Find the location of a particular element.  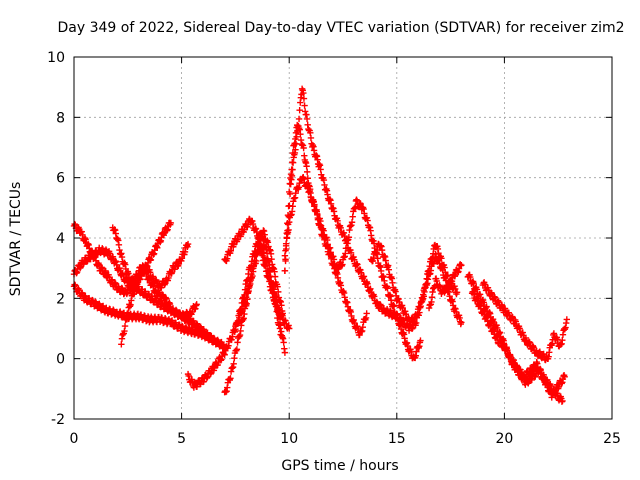

x-tick-label: 20 is located at coordinates (504, 439).